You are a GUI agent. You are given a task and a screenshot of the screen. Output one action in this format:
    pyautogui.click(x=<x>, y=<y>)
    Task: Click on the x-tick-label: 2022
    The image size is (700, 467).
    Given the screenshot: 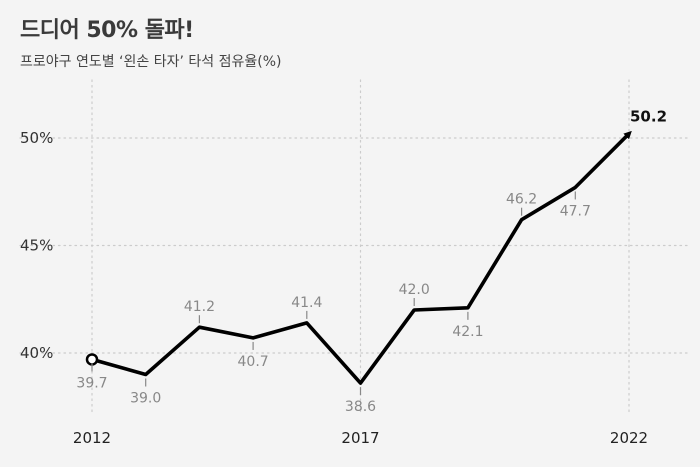 What is the action you would take?
    pyautogui.click(x=629, y=438)
    